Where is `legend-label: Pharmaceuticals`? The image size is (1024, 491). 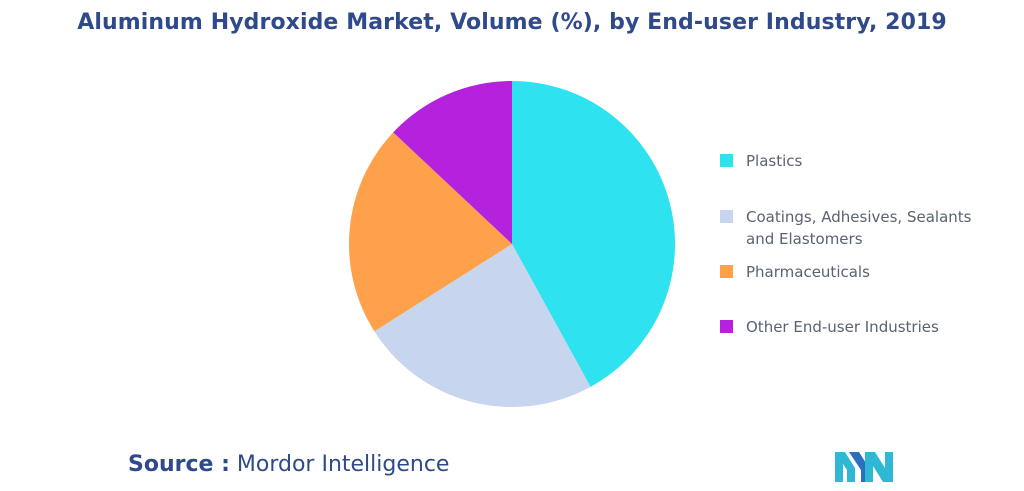 legend-label: Pharmaceuticals is located at coordinates (808, 272).